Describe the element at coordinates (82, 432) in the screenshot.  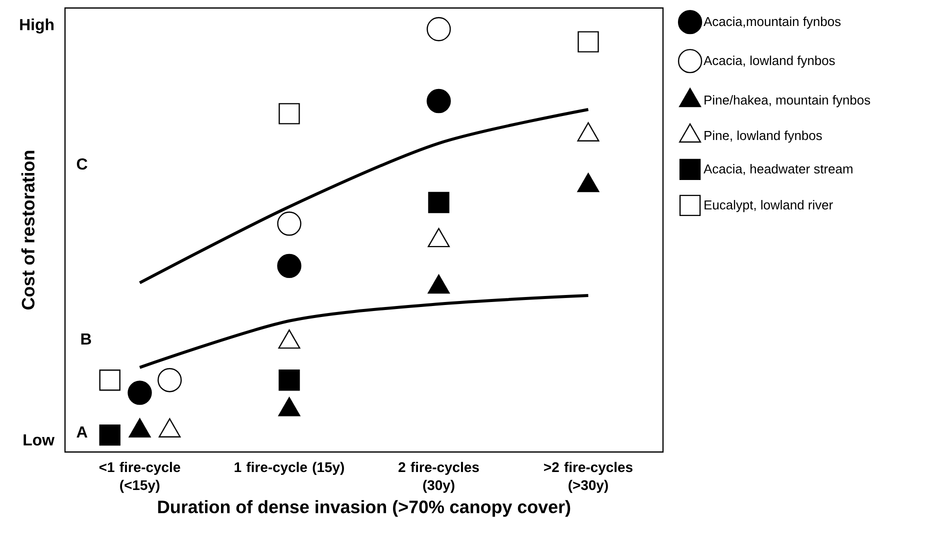
I see `annotation: A` at that location.